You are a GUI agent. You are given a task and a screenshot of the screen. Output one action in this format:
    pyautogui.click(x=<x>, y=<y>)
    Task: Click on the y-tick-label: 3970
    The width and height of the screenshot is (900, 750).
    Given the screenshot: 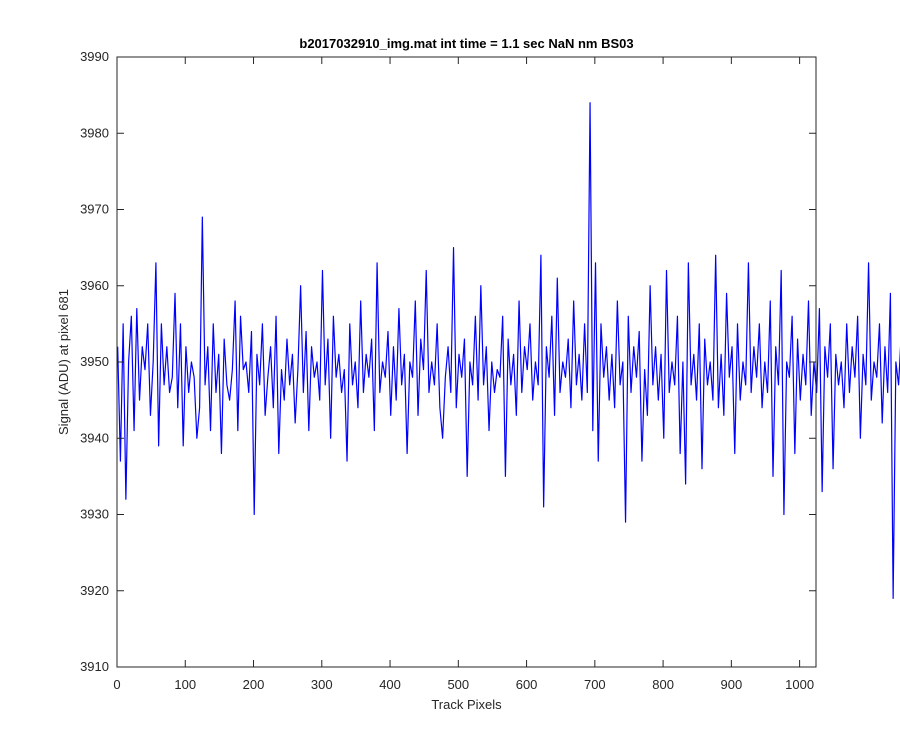 What is the action you would take?
    pyautogui.click(x=94, y=209)
    